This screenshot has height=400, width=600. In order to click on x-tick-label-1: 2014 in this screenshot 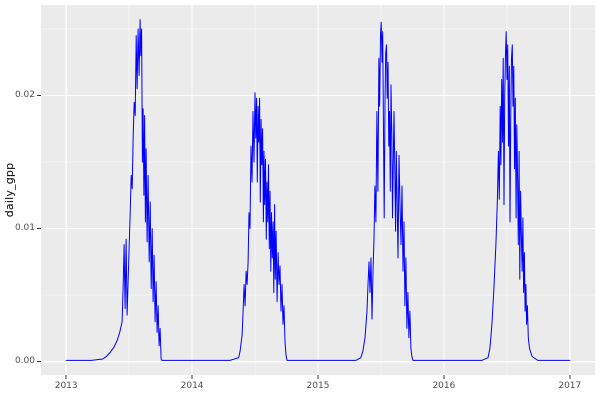, I will do `click(192, 386)`.